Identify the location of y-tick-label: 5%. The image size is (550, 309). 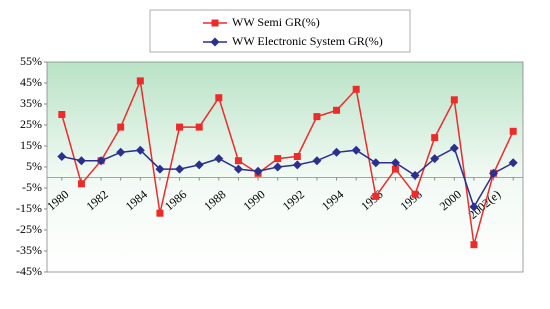
(34, 166).